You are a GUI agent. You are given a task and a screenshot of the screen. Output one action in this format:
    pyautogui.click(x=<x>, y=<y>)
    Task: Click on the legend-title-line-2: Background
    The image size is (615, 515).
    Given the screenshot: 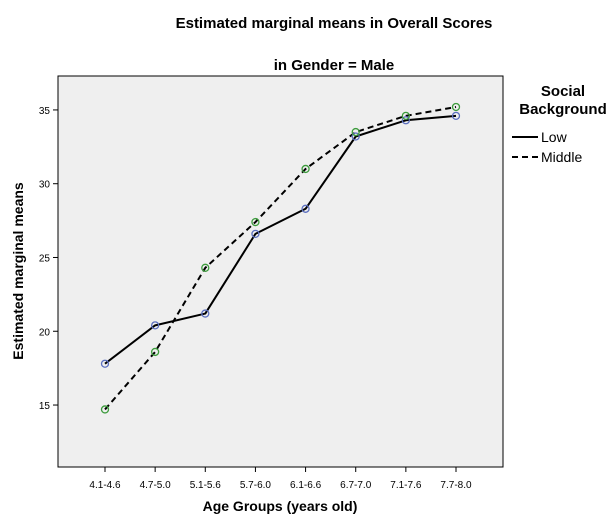 What is the action you would take?
    pyautogui.click(x=563, y=109)
    